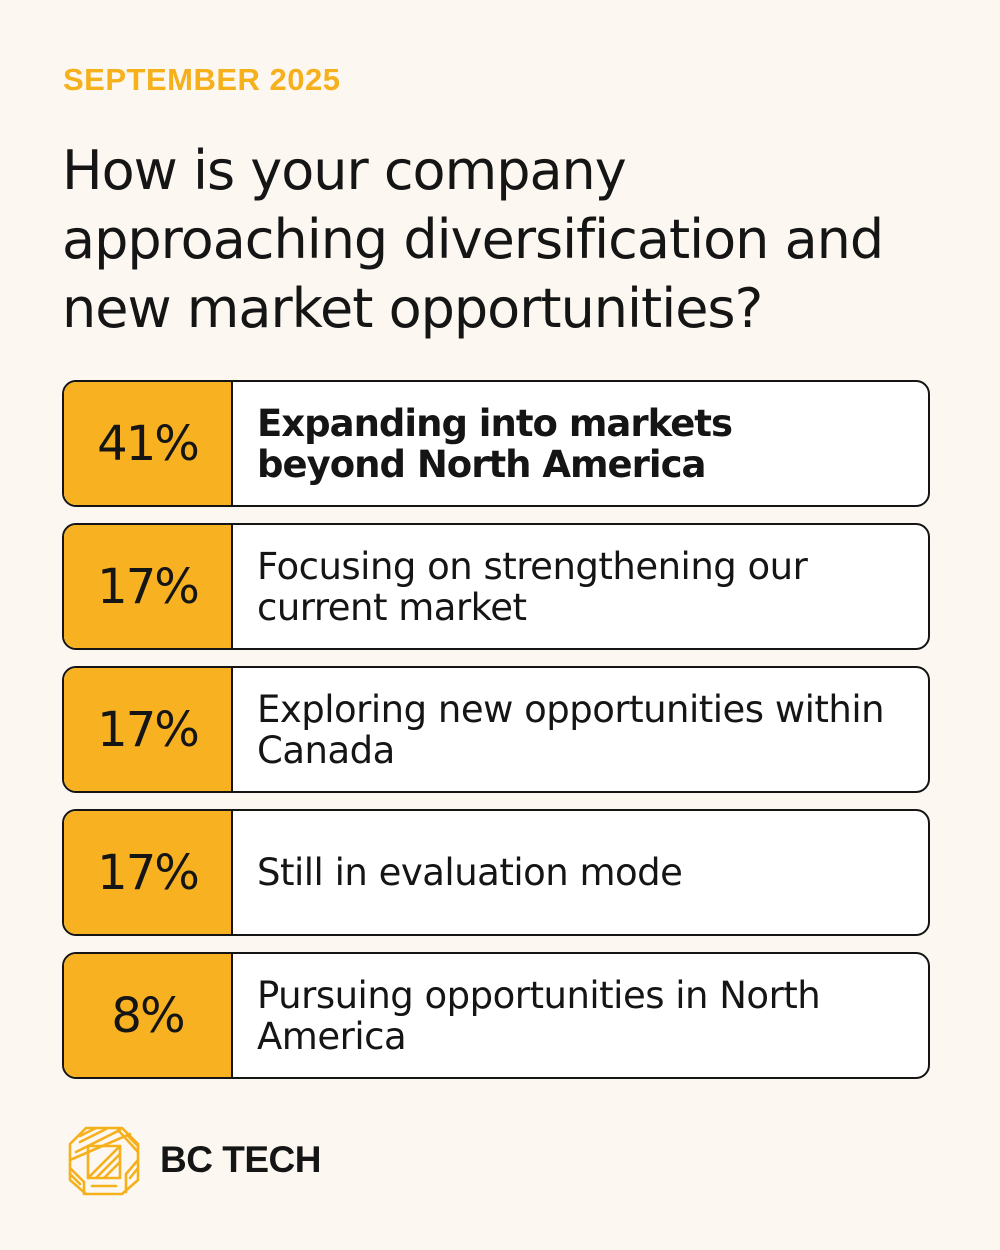 Image resolution: width=1000 pixels, height=1250 pixels. What do you see at coordinates (202, 79) in the screenshot?
I see `survey-date: SEPTEMBER 2025` at bounding box center [202, 79].